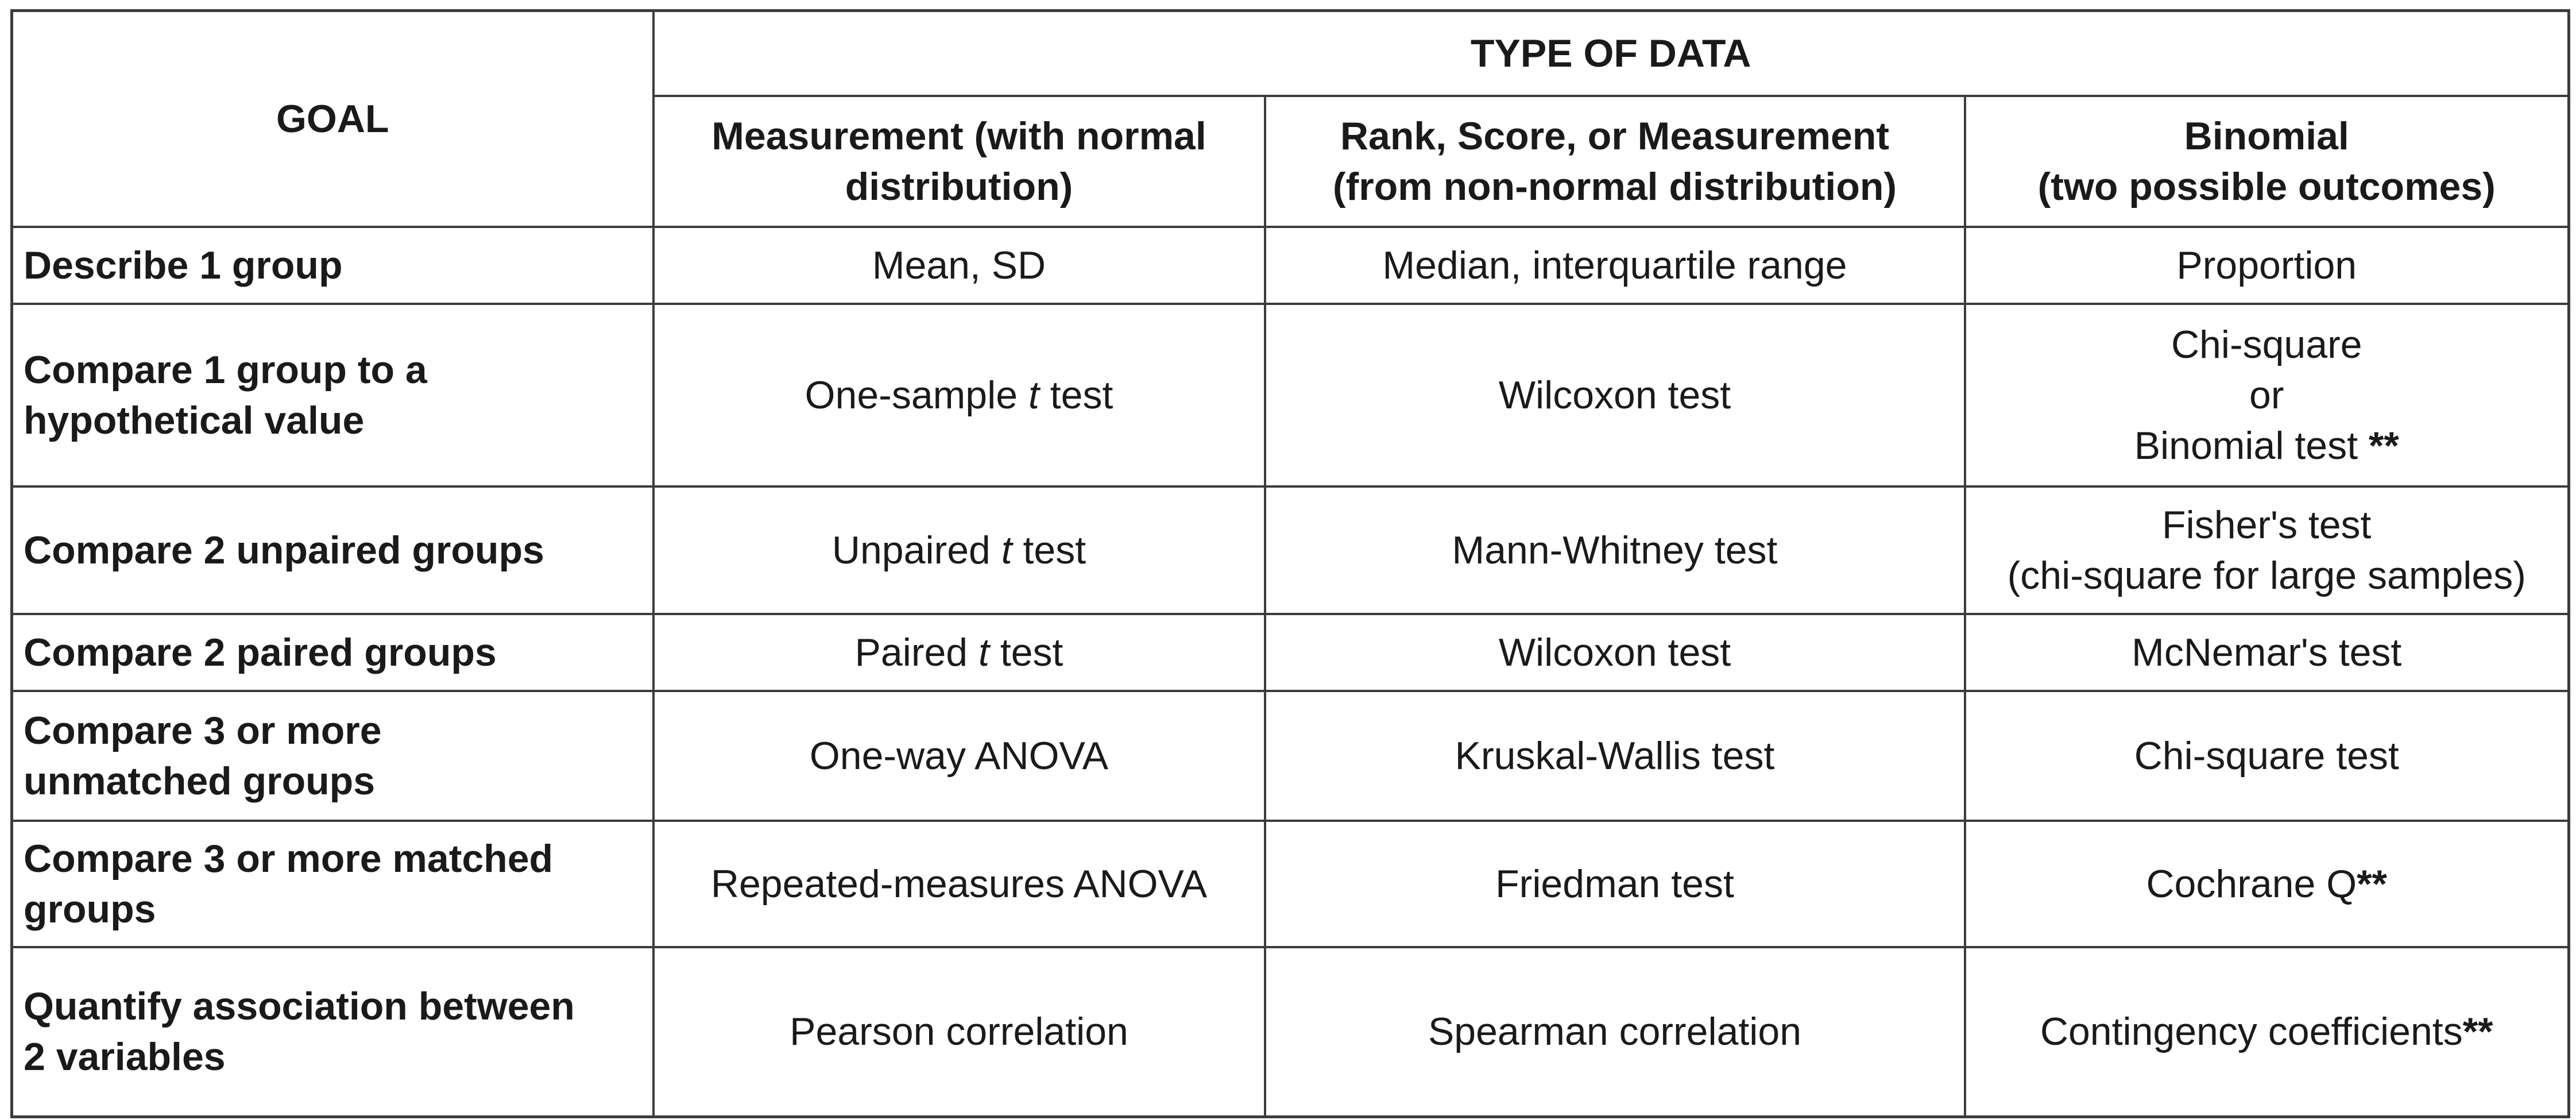 This screenshot has height=1120, width=2576. I want to click on rank-text: Kruskal-Wallis test, so click(1615, 755).